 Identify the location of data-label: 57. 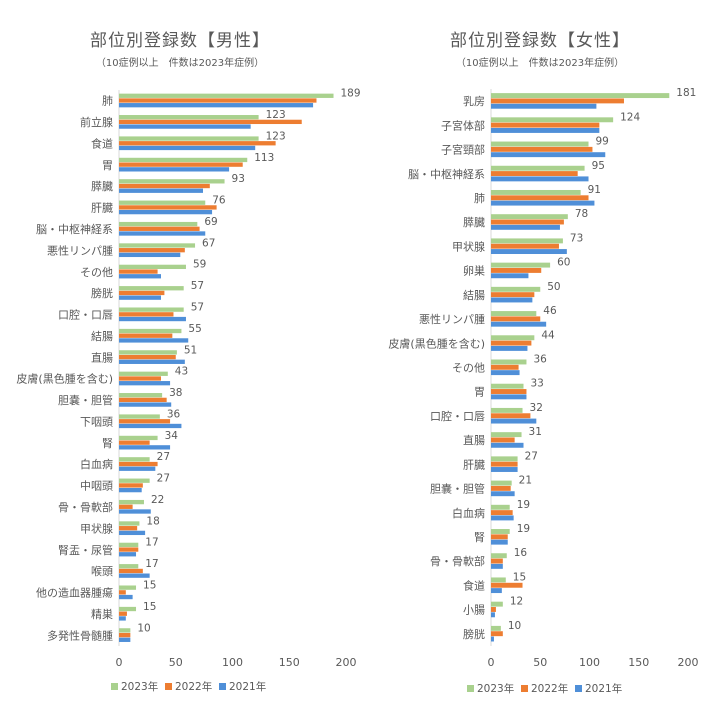
(197, 307).